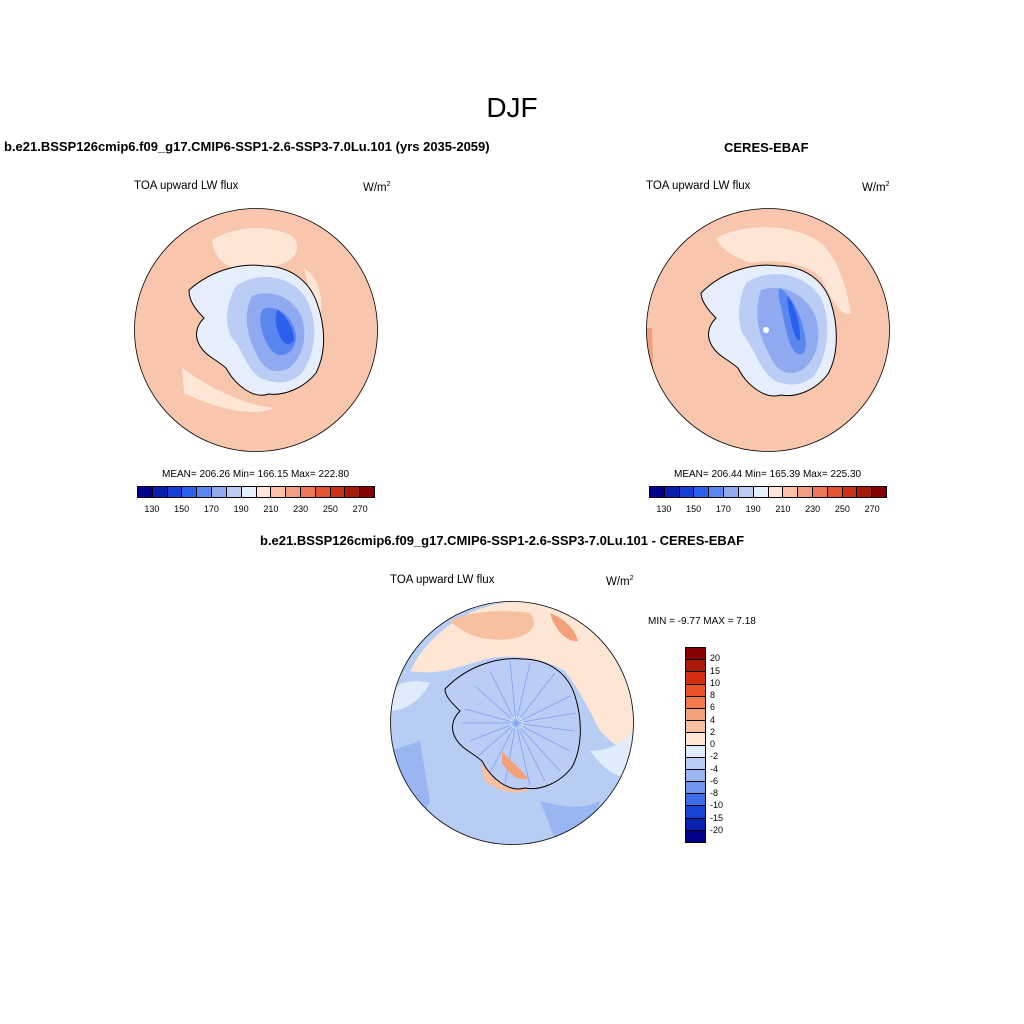  What do you see at coordinates (717, 817) in the screenshot?
I see `diff-colorbar-tick-label: -15` at bounding box center [717, 817].